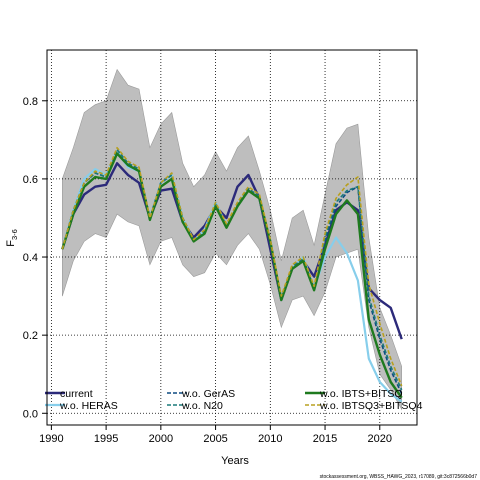  Describe the element at coordinates (208, 394) in the screenshot. I see `legend-label-2: w.o. GerAS` at that location.